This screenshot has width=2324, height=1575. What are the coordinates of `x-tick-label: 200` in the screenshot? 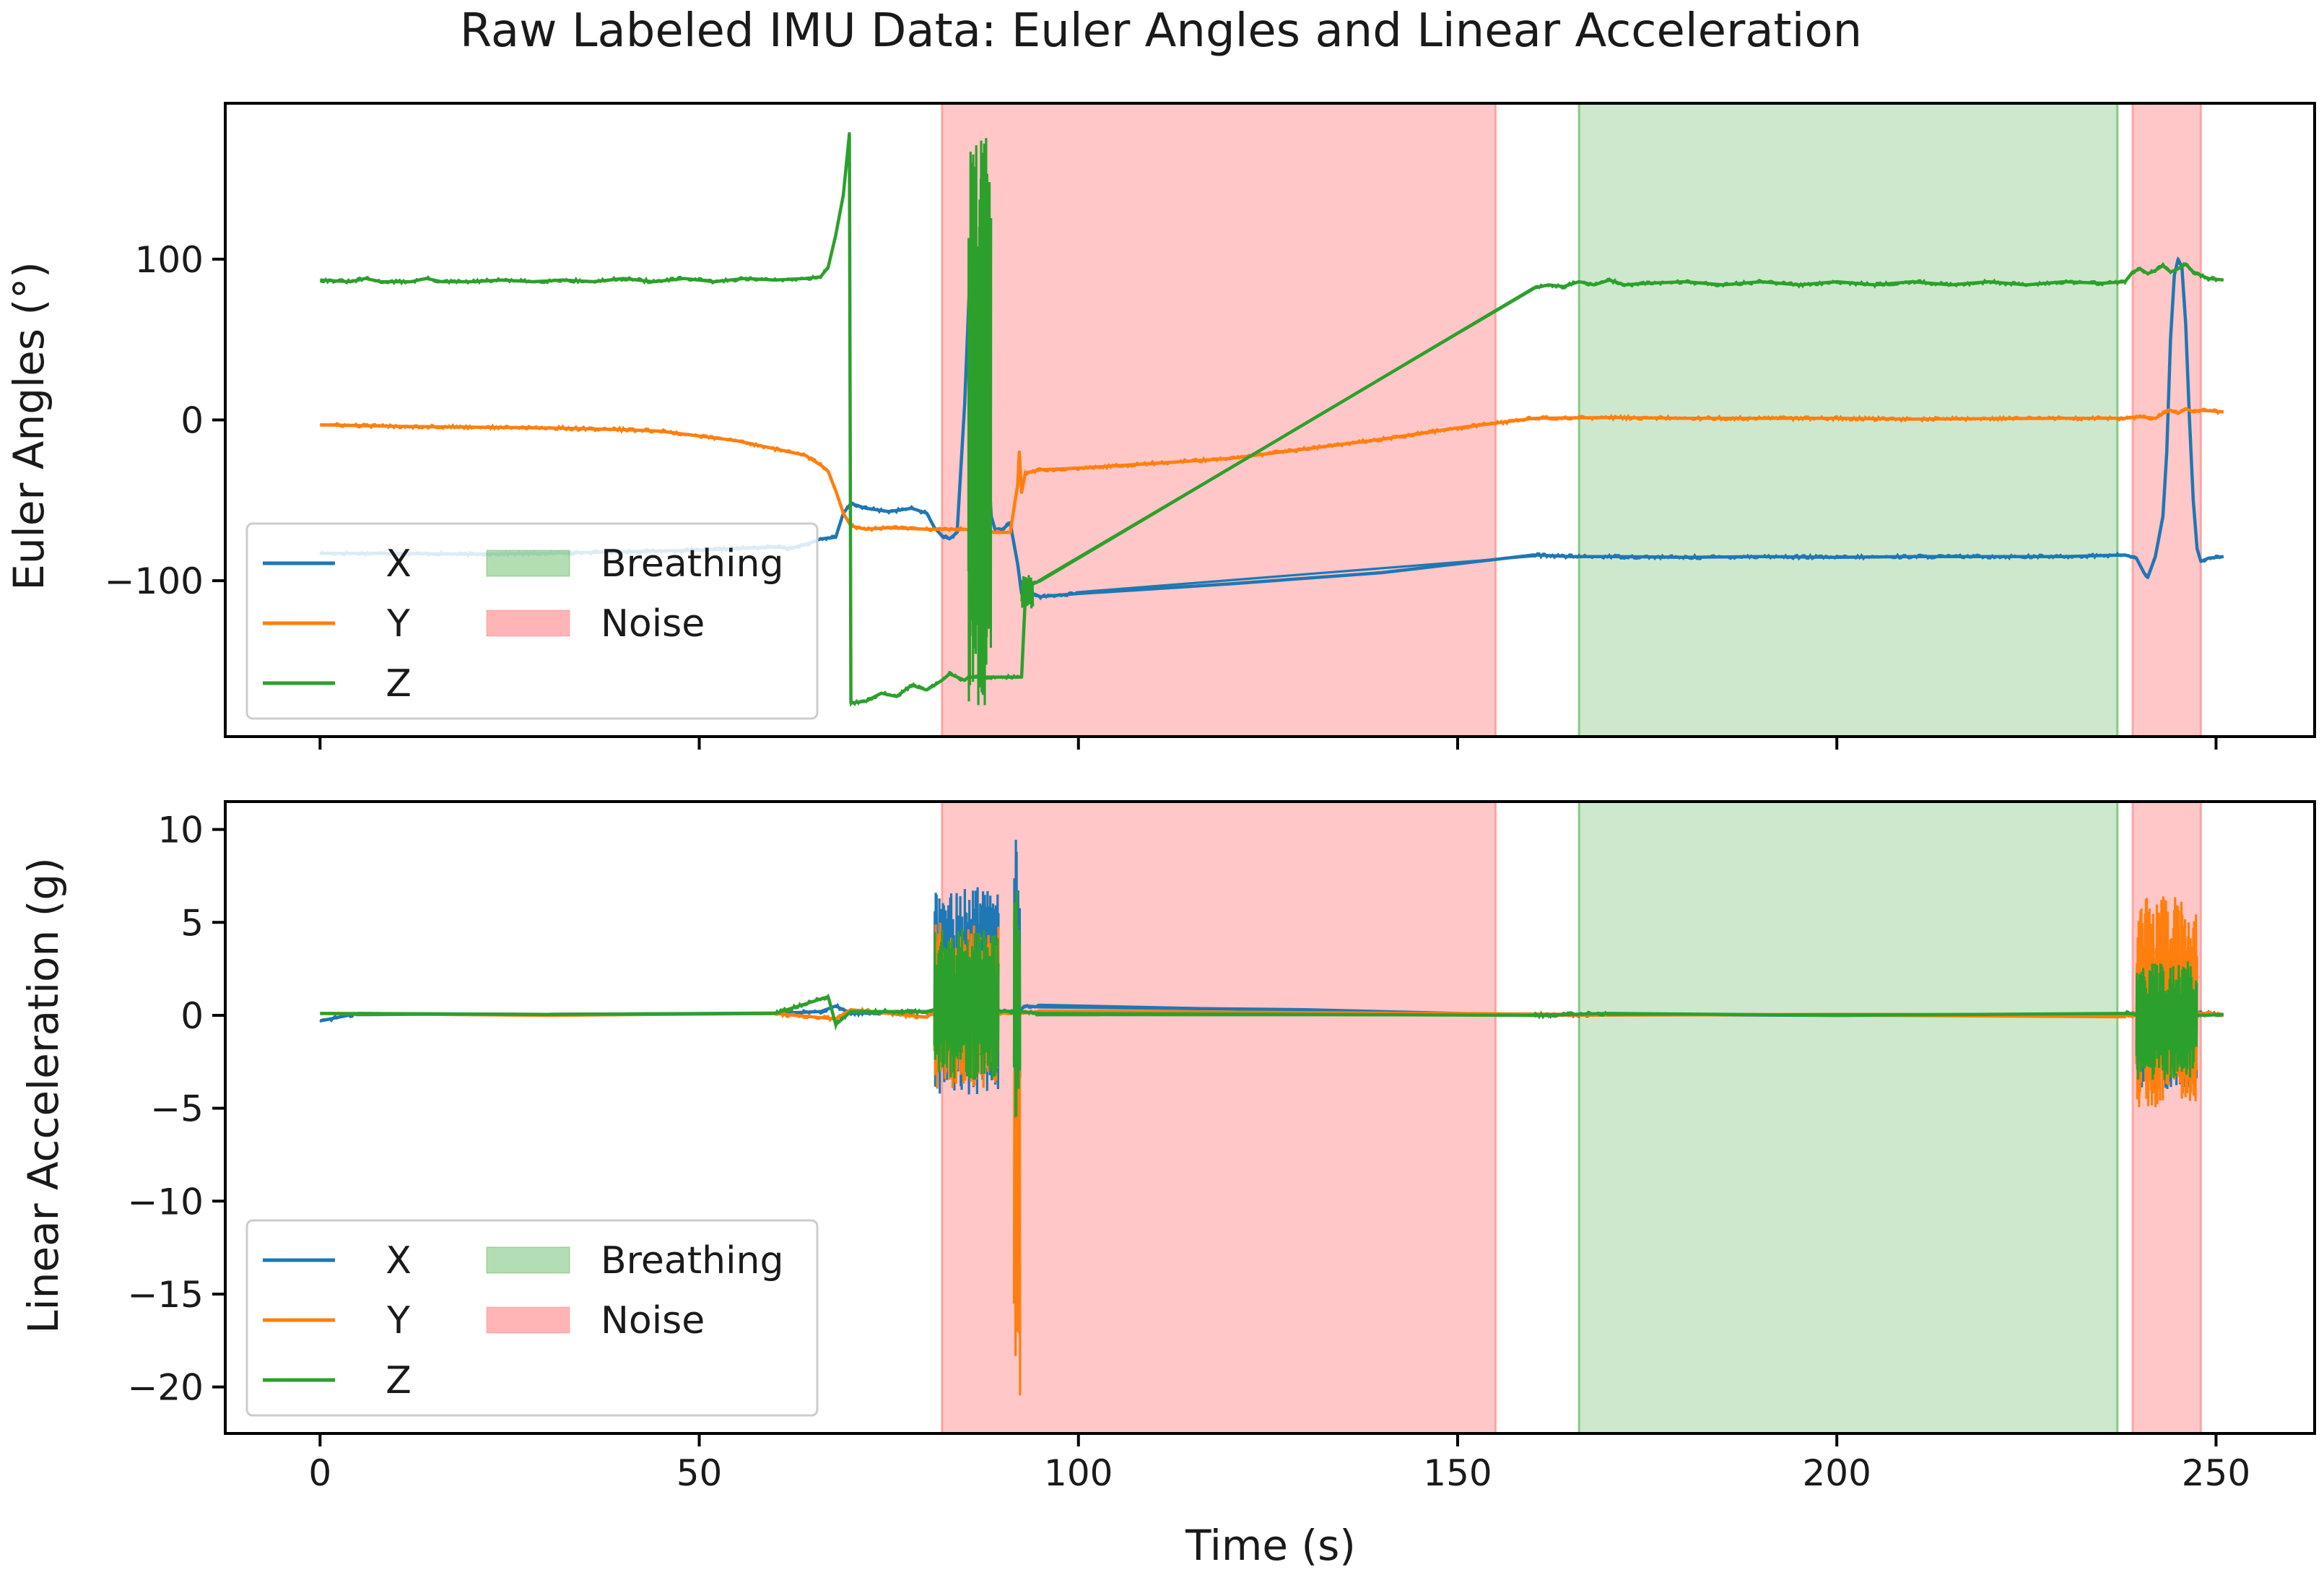 It's located at (1836, 1473).